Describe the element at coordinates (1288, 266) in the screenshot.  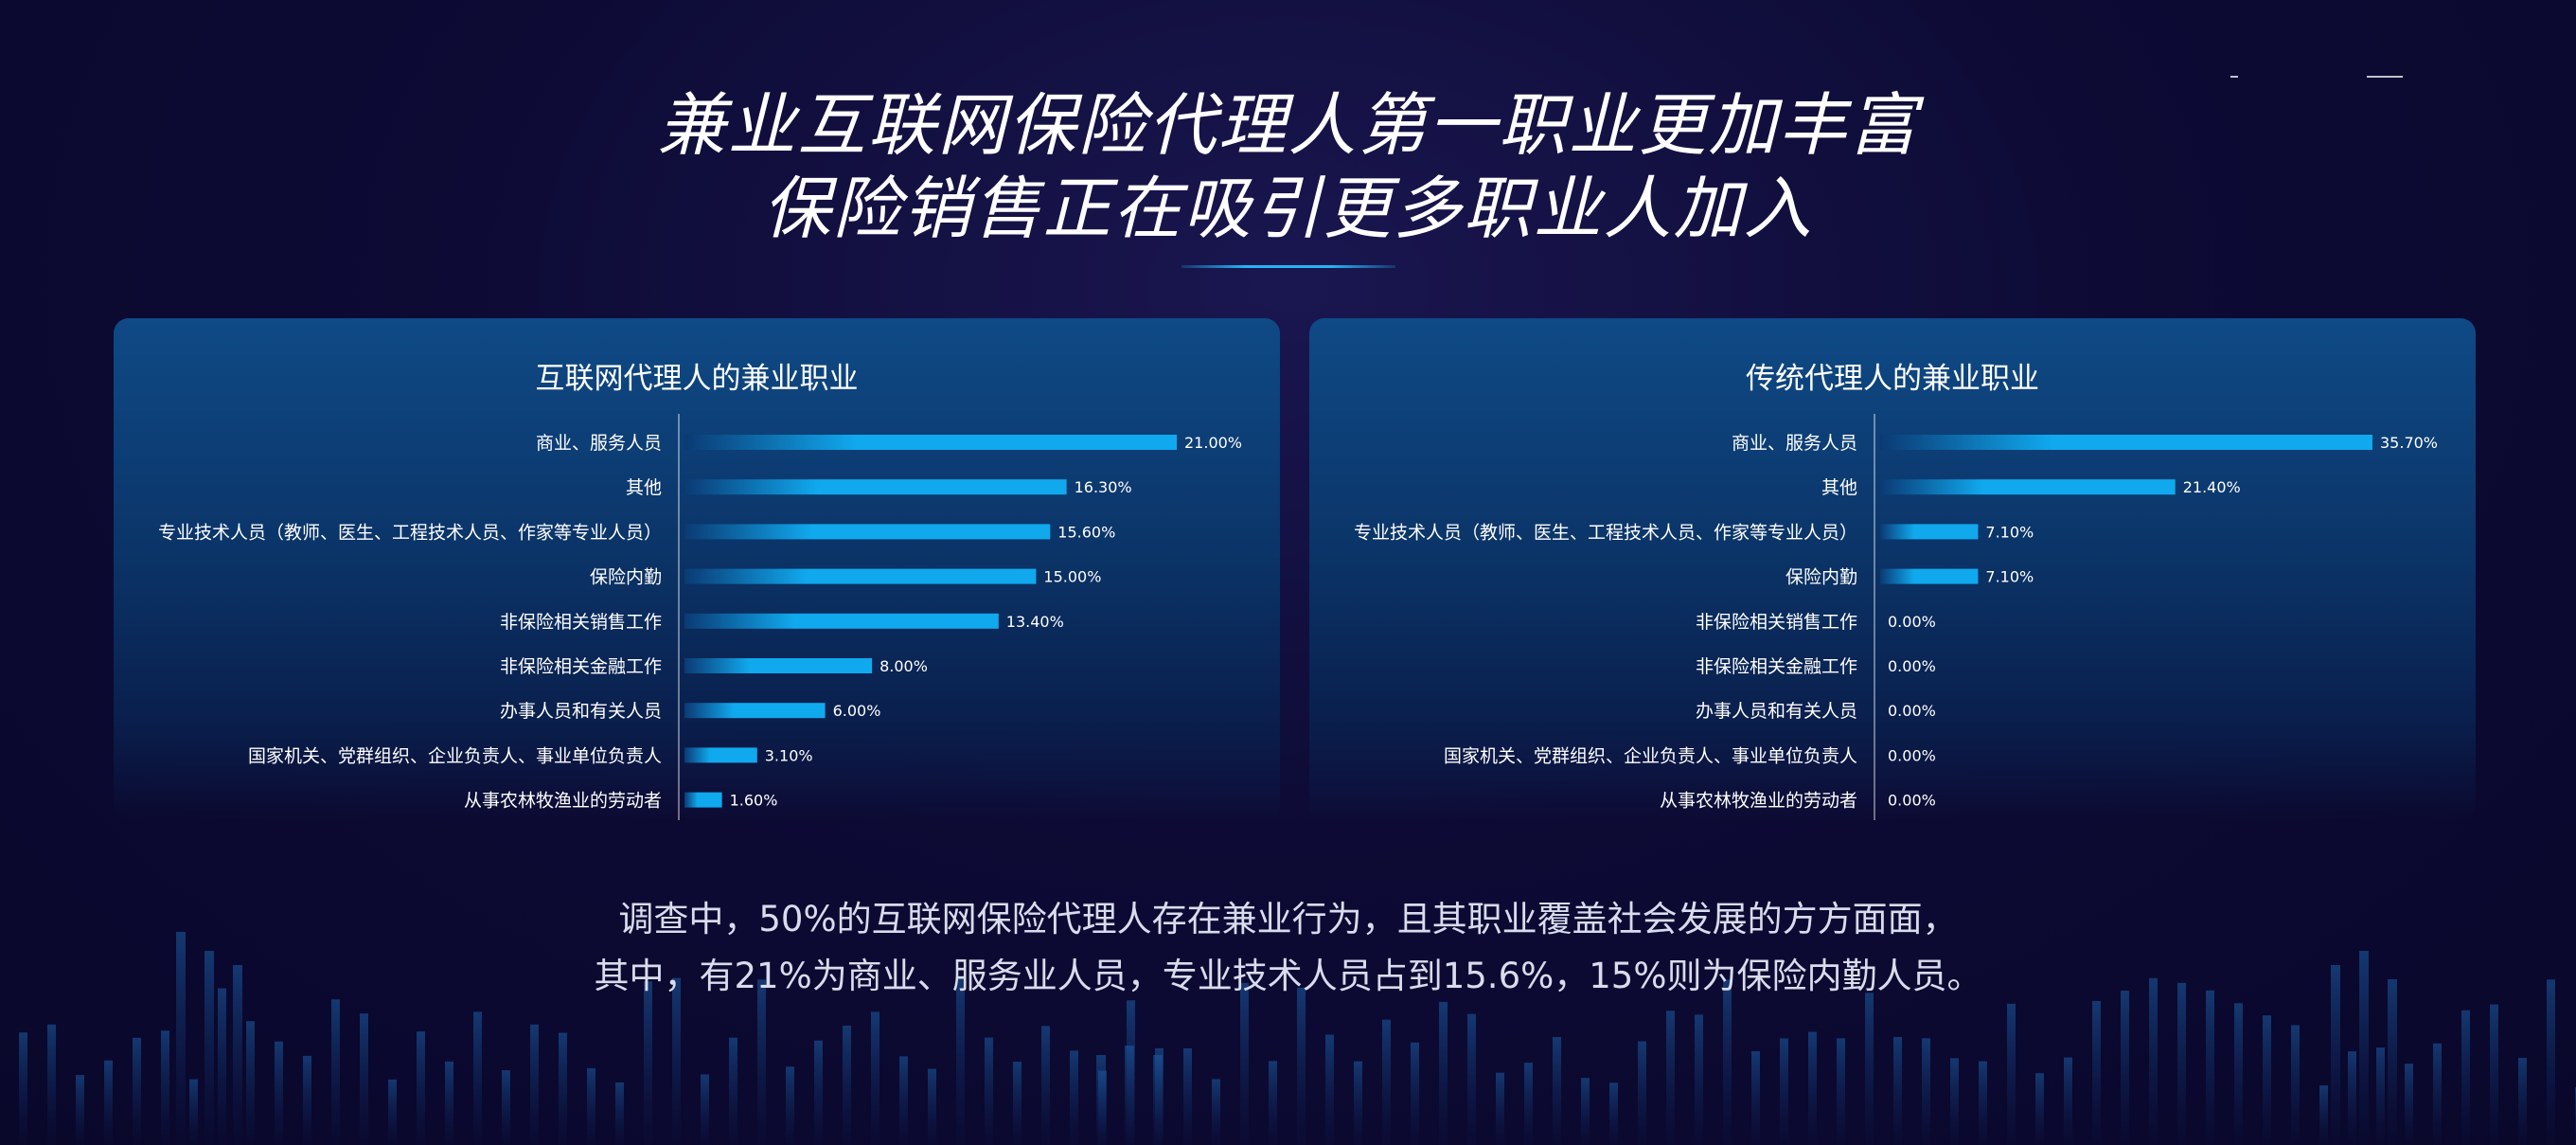
I see `title-underline` at that location.